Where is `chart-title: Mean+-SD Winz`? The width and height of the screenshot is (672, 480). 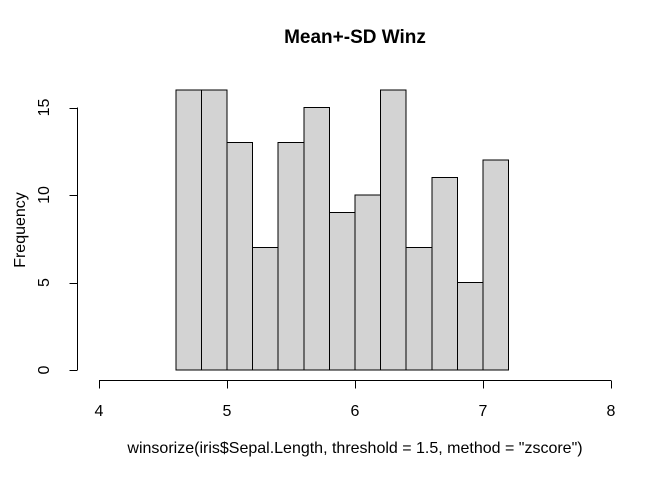 chart-title: Mean+-SD Winz is located at coordinates (355, 37).